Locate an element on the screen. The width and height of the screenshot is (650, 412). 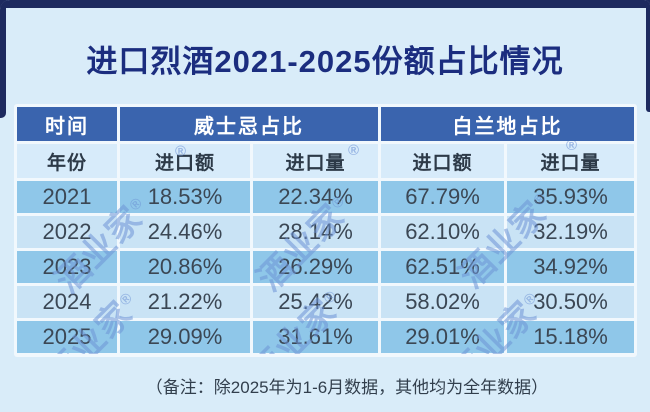
header-brandy: 白兰地占比 is located at coordinates (507, 124).